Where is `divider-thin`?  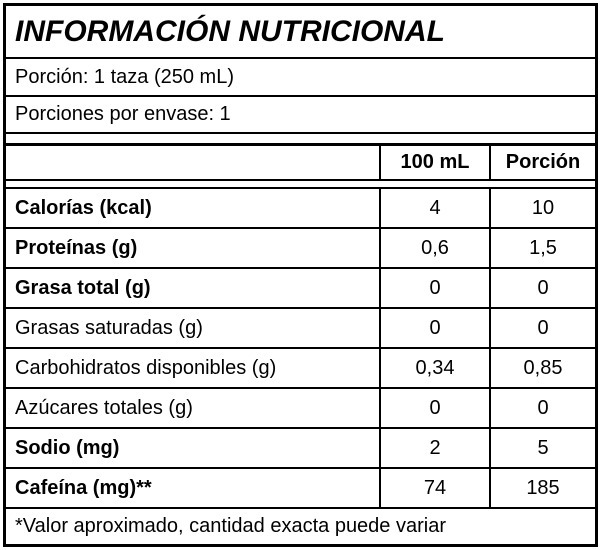 divider-thin is located at coordinates (300, 185).